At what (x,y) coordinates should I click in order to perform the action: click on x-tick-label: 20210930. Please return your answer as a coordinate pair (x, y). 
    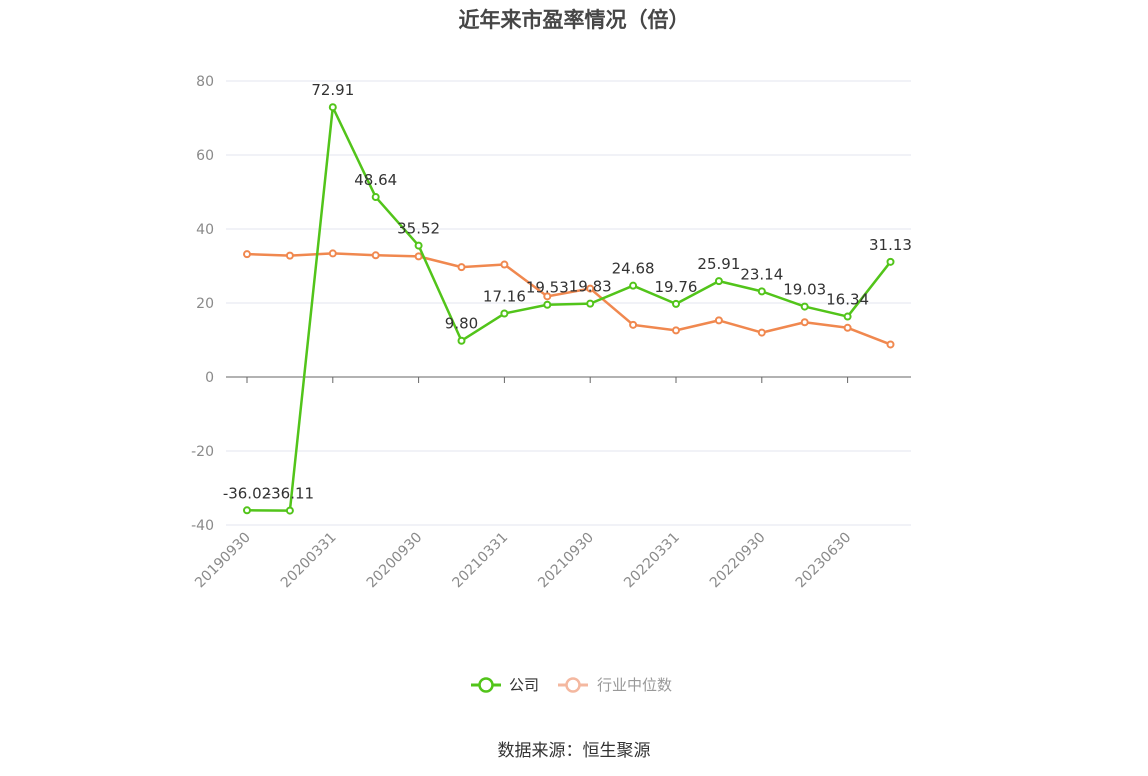
    Looking at the image, I should click on (566, 561).